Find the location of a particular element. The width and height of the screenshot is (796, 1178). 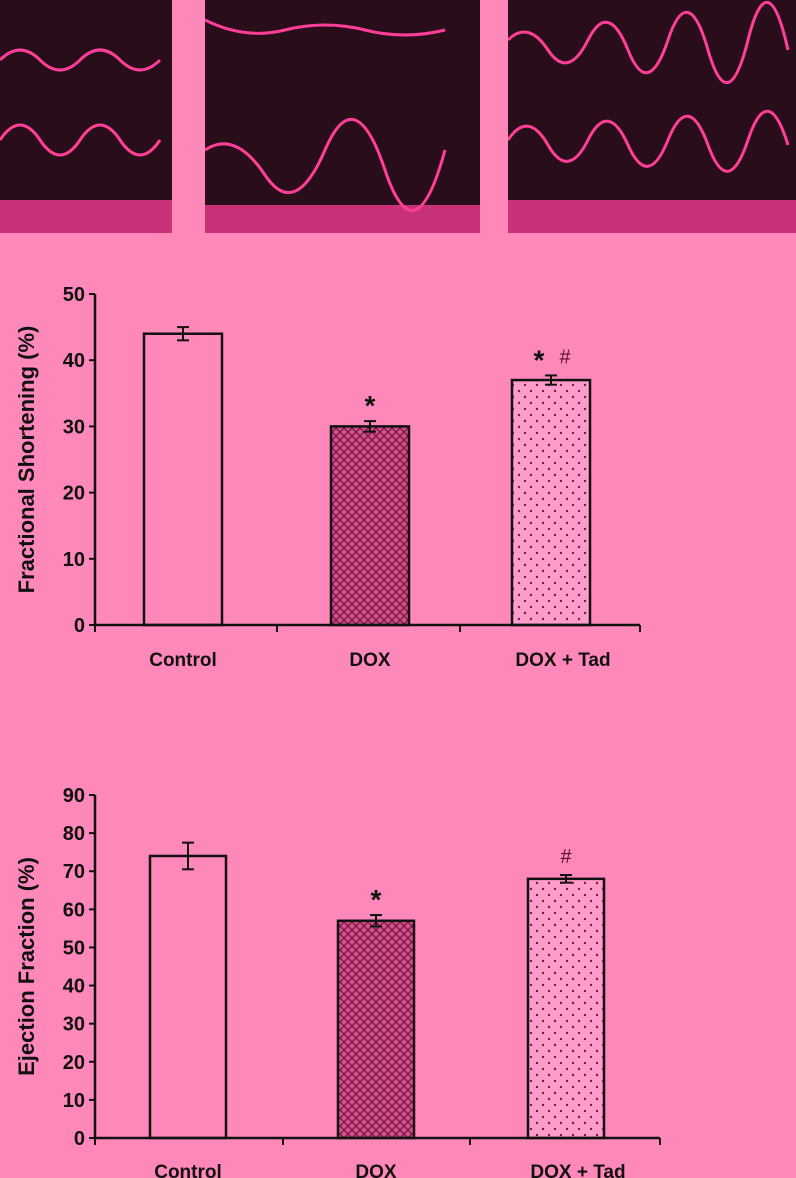

y-tick-label: 70 is located at coordinates (74, 872).